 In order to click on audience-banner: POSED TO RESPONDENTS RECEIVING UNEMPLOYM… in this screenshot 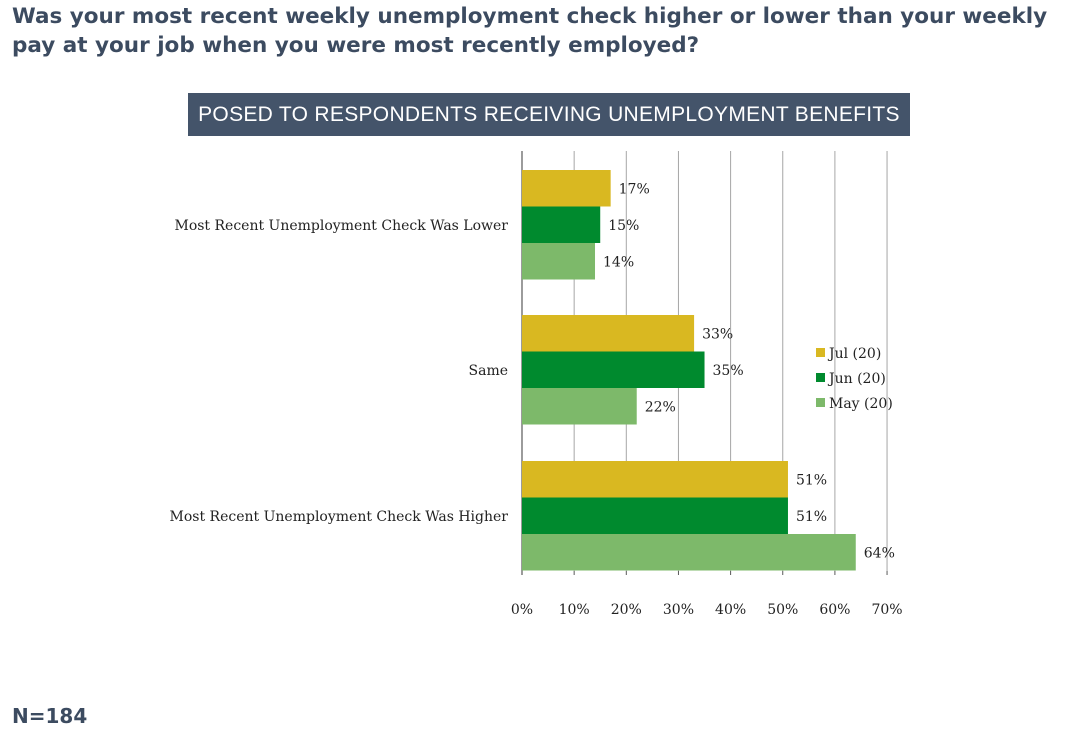, I will do `click(549, 114)`.